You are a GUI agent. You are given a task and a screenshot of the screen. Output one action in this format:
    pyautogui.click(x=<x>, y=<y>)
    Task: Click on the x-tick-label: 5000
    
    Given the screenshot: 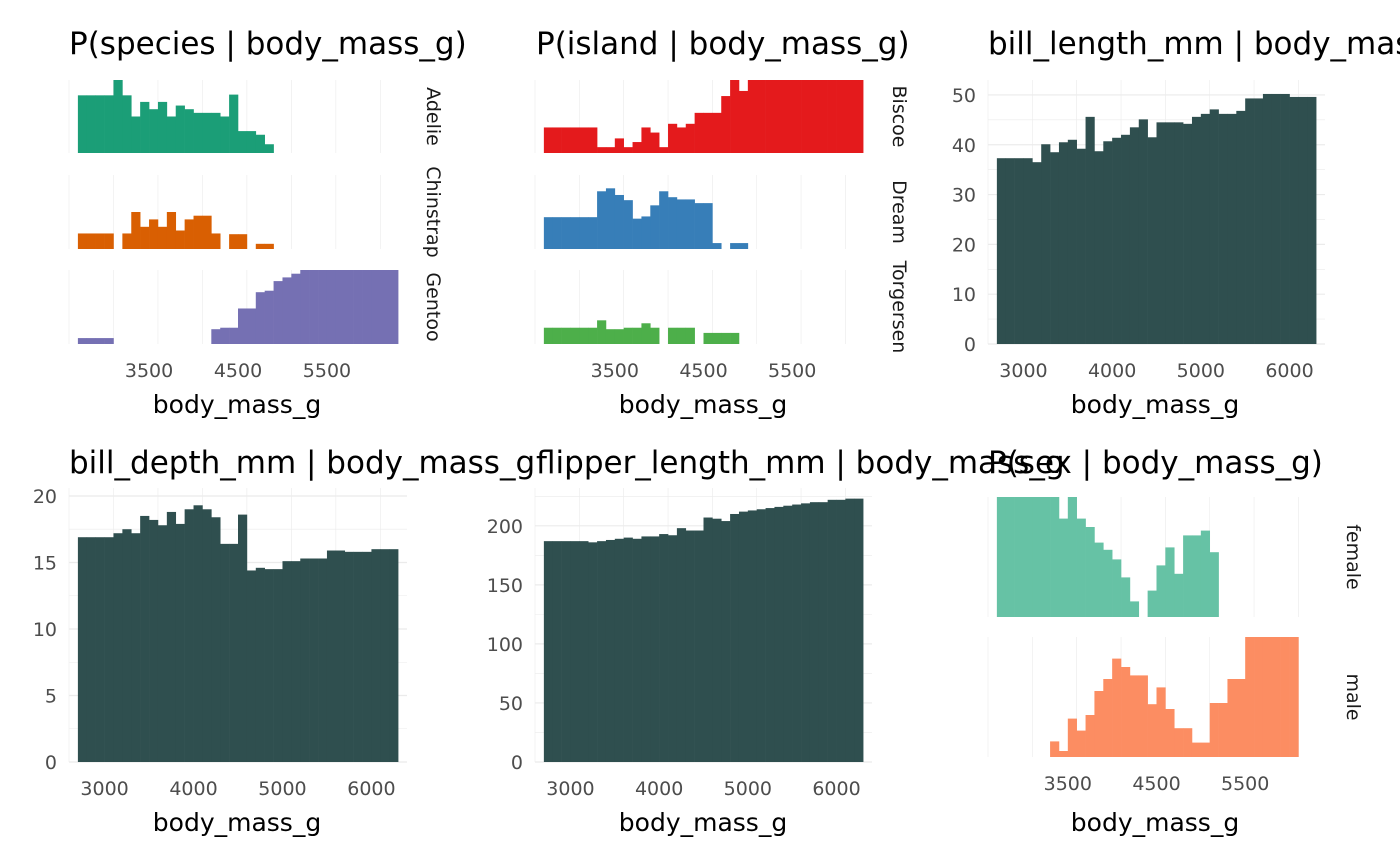 What is the action you would take?
    pyautogui.click(x=282, y=789)
    